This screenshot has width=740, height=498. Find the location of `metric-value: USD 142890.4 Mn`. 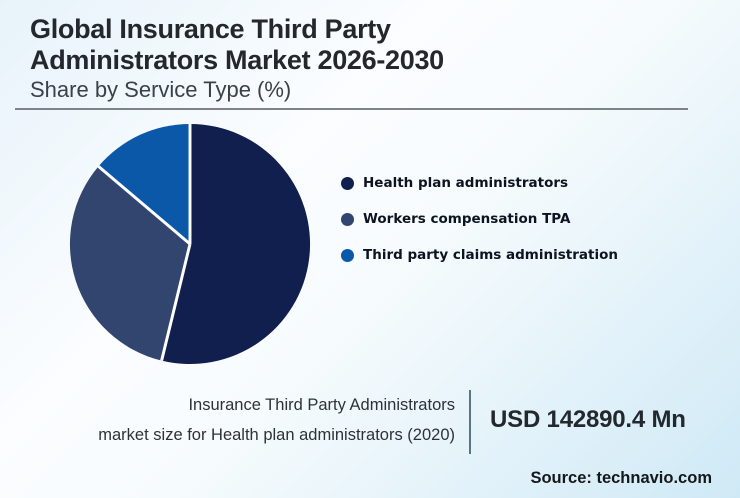

metric-value: USD 142890.4 Mn is located at coordinates (588, 419).